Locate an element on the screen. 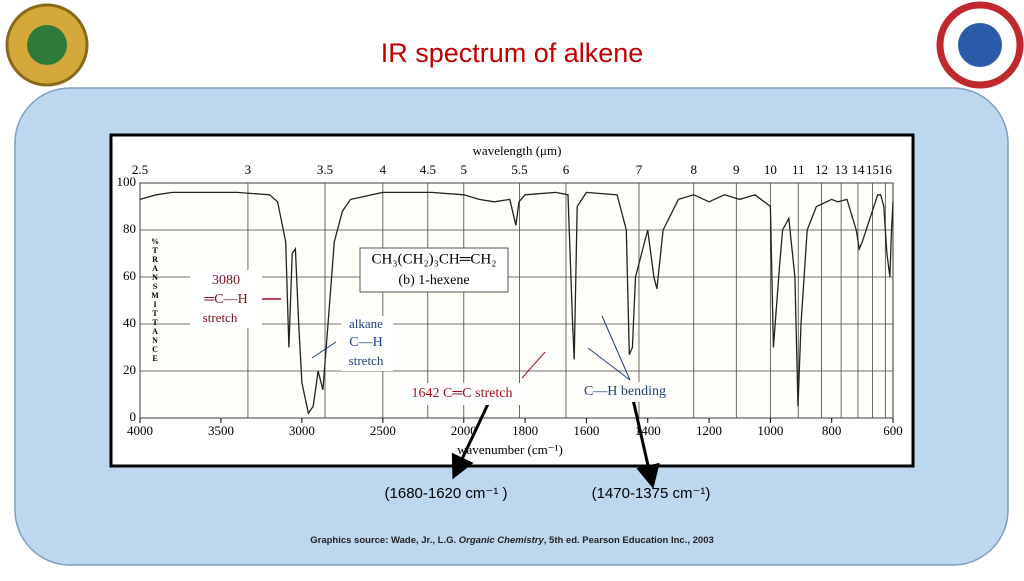 This screenshot has width=1024, height=581. vinyl-bond: ═C—H is located at coordinates (225, 299).